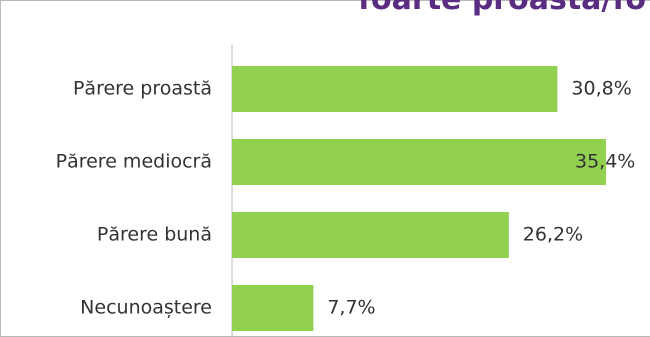 The width and height of the screenshot is (650, 337). What do you see at coordinates (142, 89) in the screenshot?
I see `category-label-0: Părere proastă` at bounding box center [142, 89].